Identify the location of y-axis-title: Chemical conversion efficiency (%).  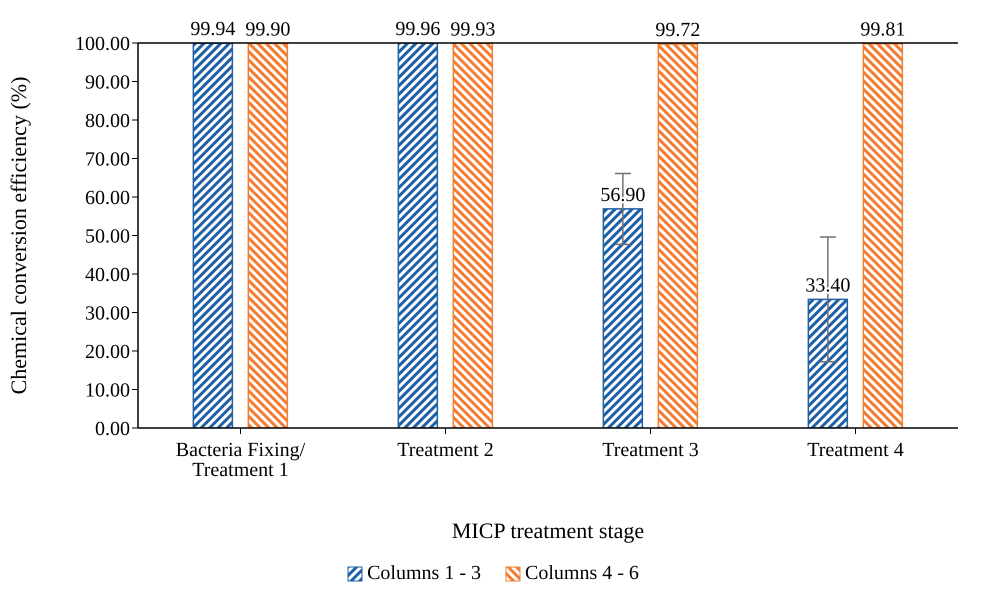
(18, 235).